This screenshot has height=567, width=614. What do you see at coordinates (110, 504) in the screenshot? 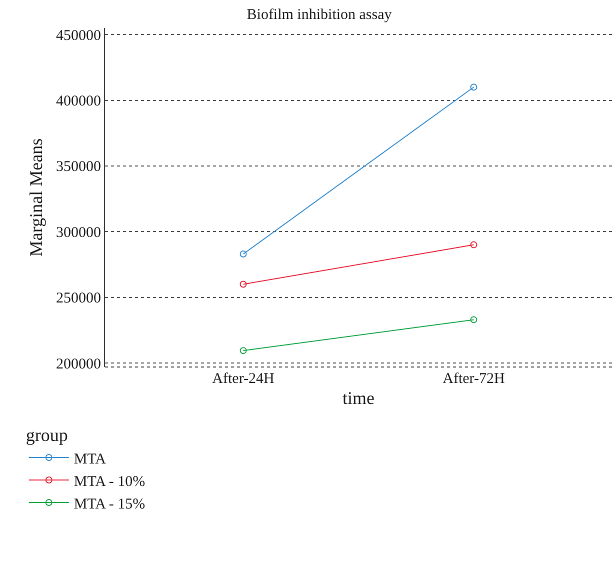
I see `legend-label: MTA - 15%` at bounding box center [110, 504].